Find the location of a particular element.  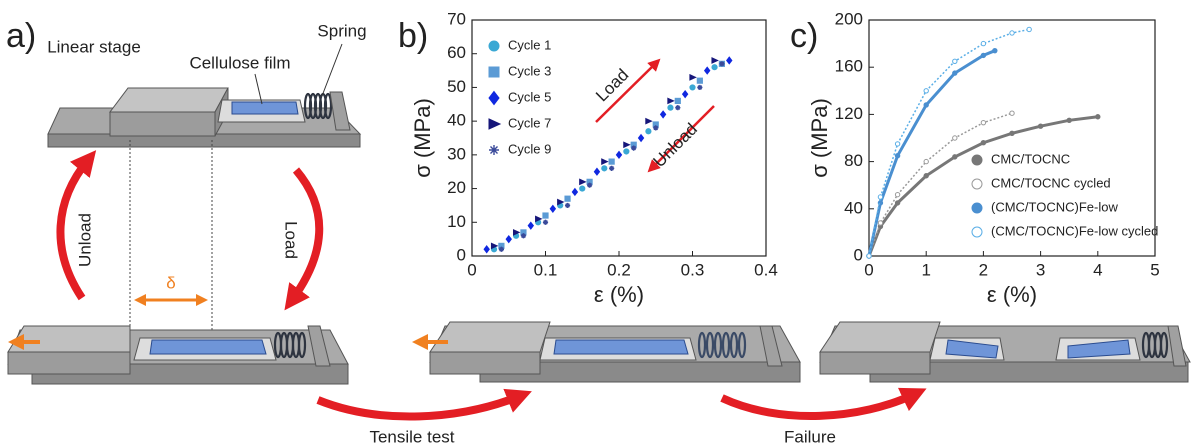

y-tick-label: 10 is located at coordinates (456, 221).